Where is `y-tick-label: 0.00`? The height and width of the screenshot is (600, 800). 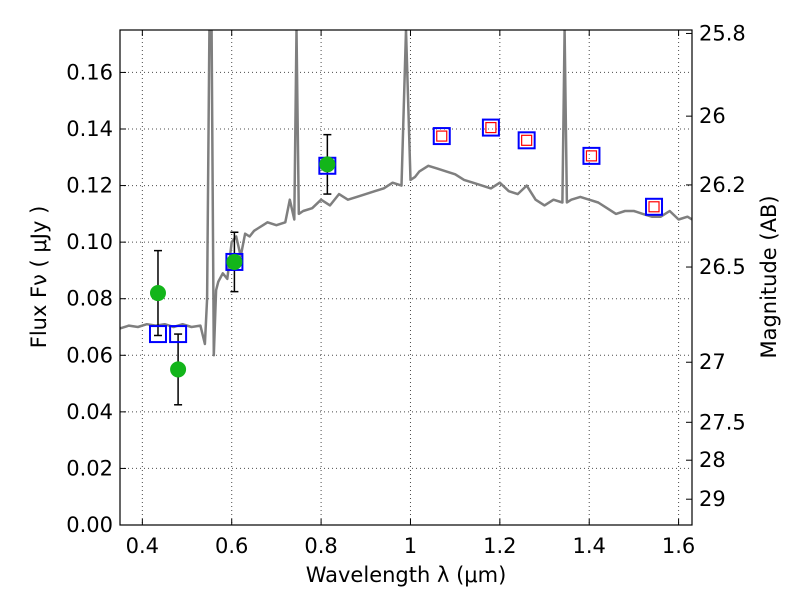
y-tick-label: 0.00 is located at coordinates (89, 525).